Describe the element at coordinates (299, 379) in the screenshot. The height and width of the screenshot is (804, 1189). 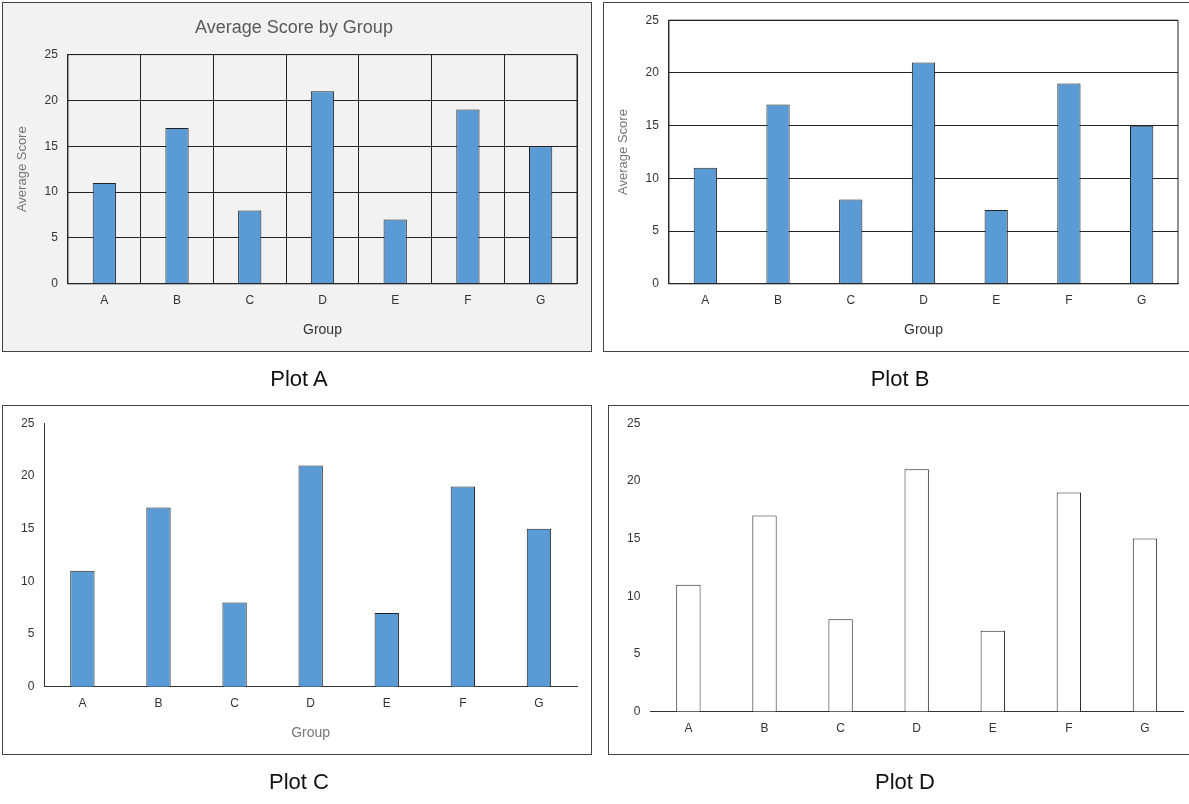
I see `text: Plot A` at that location.